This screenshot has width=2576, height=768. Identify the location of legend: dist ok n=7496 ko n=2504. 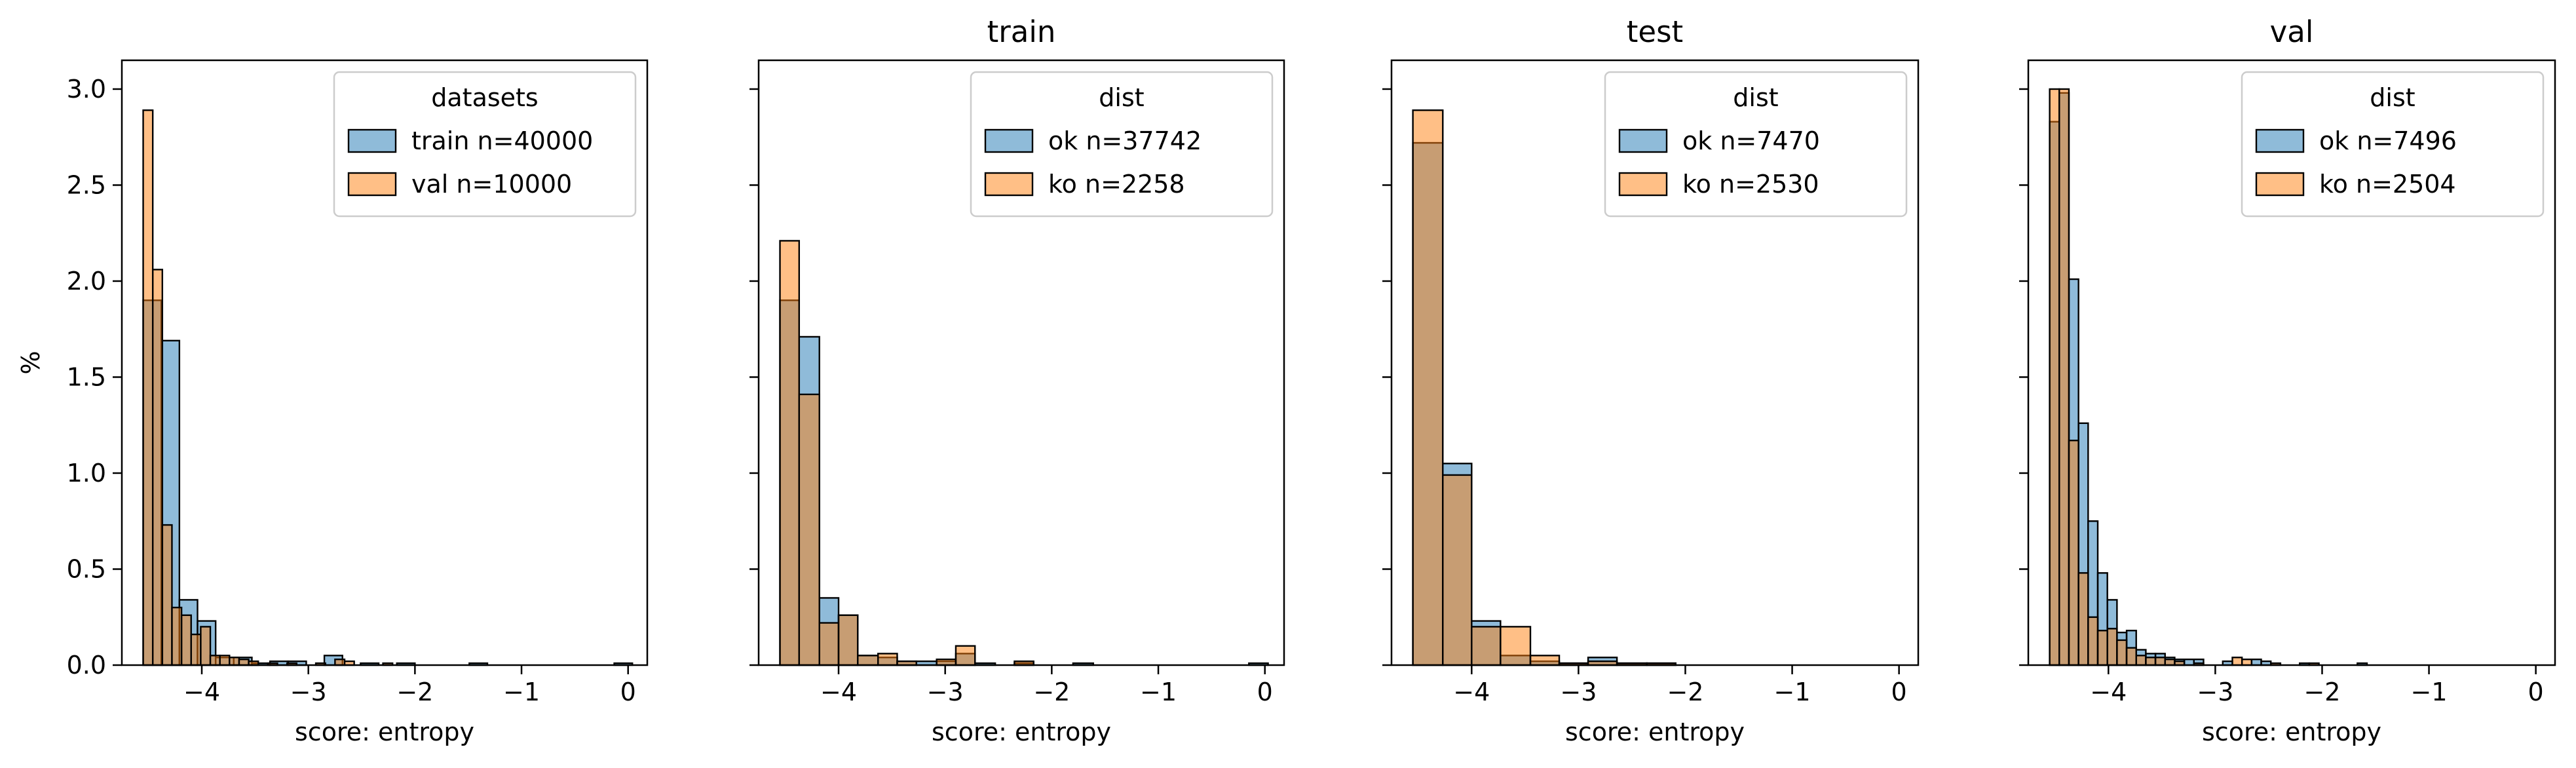
(2393, 144).